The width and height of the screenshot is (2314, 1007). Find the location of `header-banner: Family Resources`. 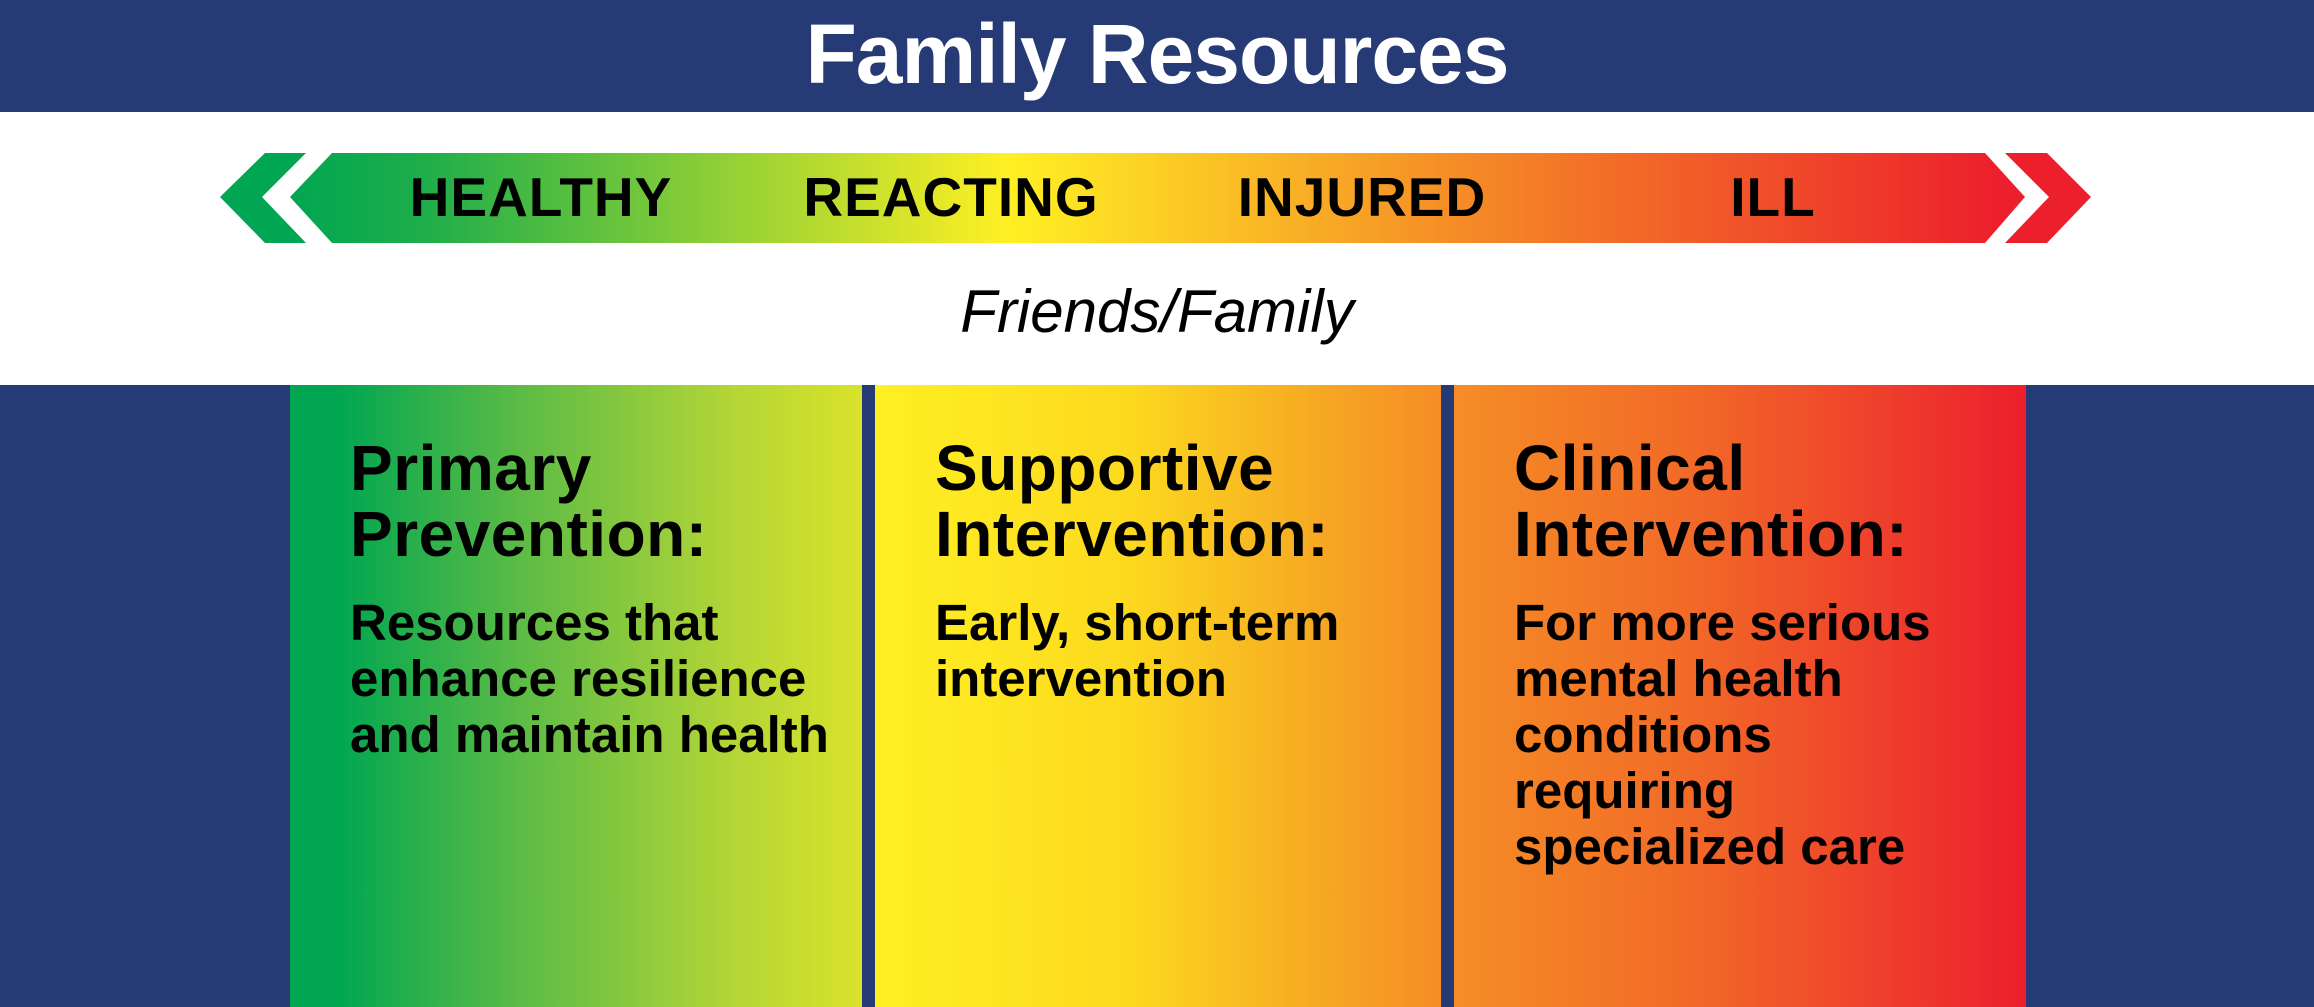

header-banner: Family Resources is located at coordinates (1157, 56).